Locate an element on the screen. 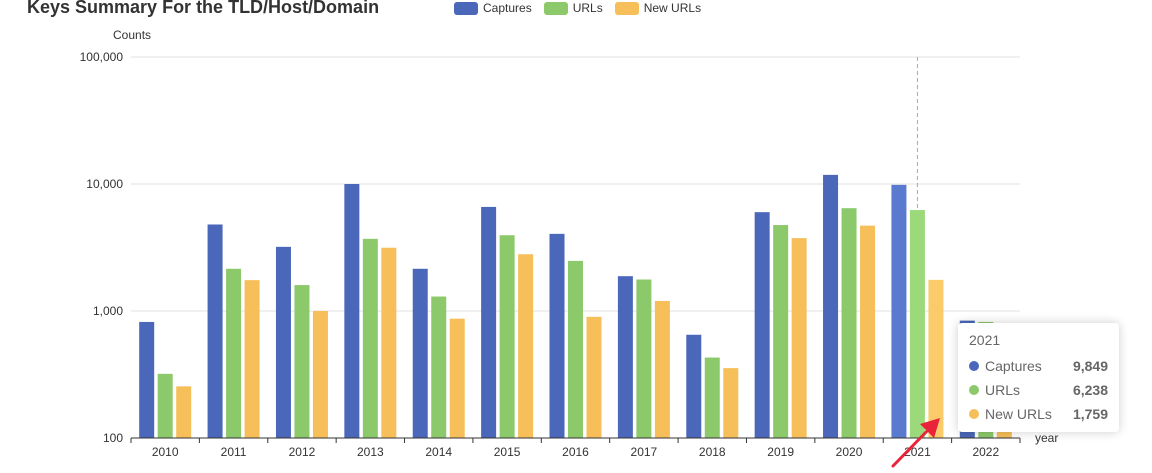 This screenshot has width=1152, height=473. y-tick-label: 100 is located at coordinates (113, 438).